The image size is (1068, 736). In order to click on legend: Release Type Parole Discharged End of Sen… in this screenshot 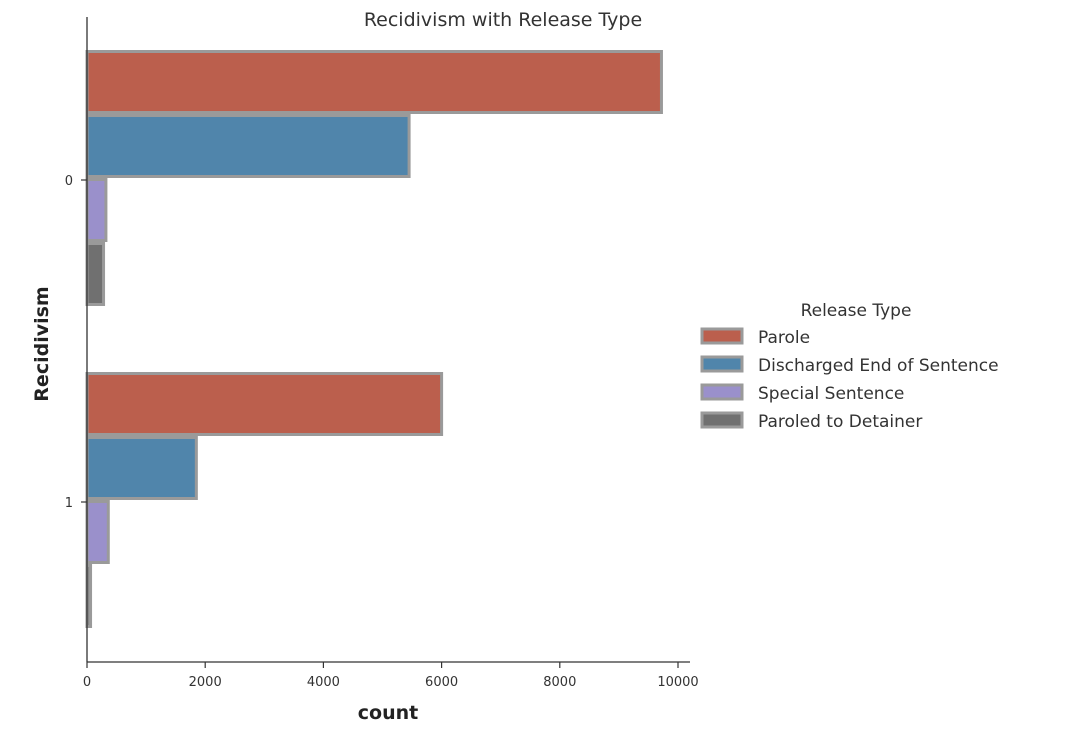, I will do `click(849, 366)`.